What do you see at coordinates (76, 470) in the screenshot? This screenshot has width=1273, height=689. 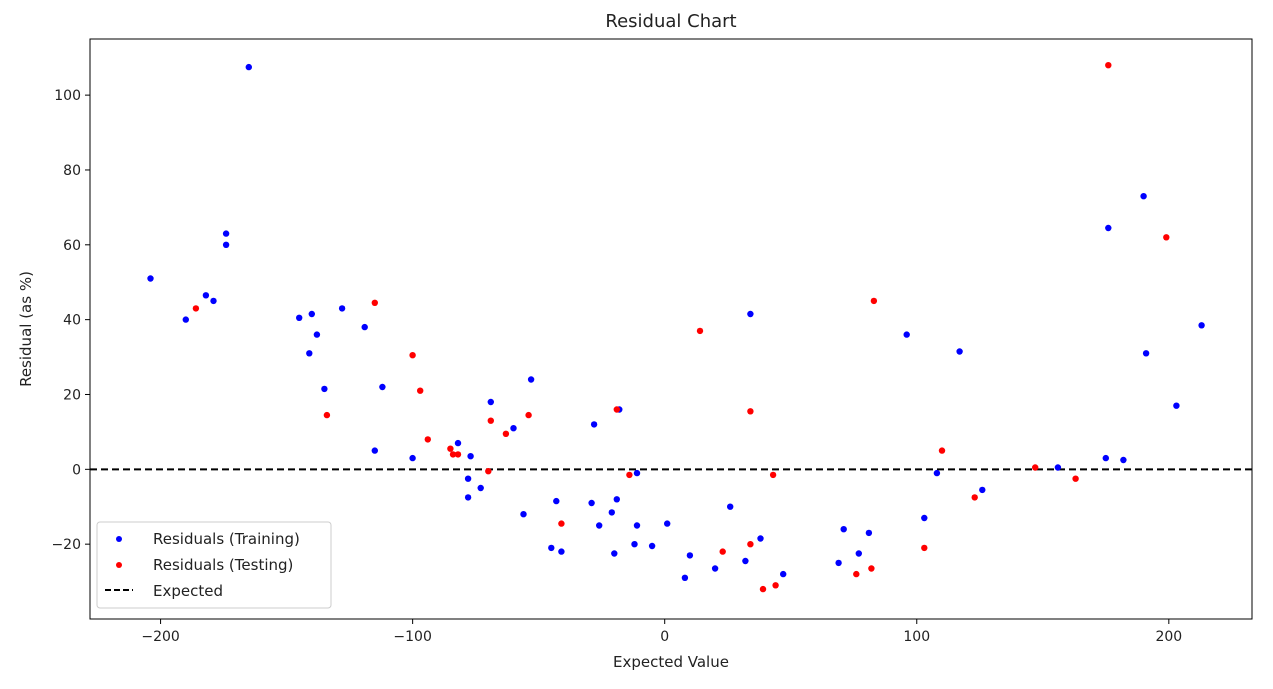 I see `y-tick-label: 0` at bounding box center [76, 470].